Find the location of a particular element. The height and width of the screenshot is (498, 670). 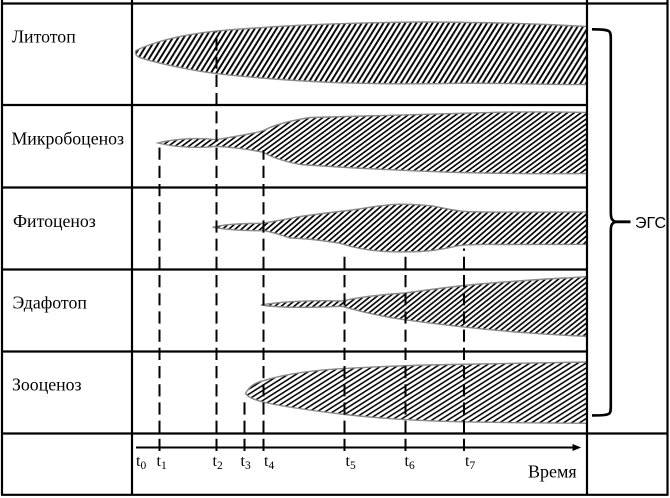

svg-text: t7 is located at coordinates (470, 462).